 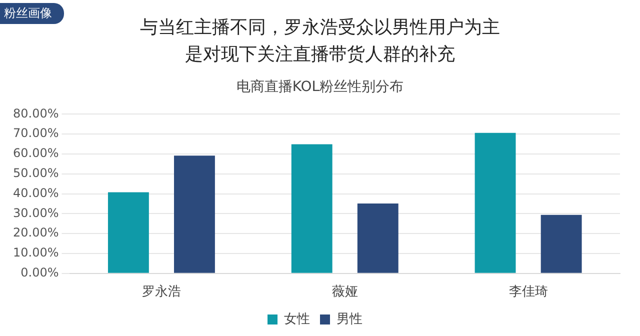 I want to click on y-tick-label: 80.00%, so click(x=35, y=113).